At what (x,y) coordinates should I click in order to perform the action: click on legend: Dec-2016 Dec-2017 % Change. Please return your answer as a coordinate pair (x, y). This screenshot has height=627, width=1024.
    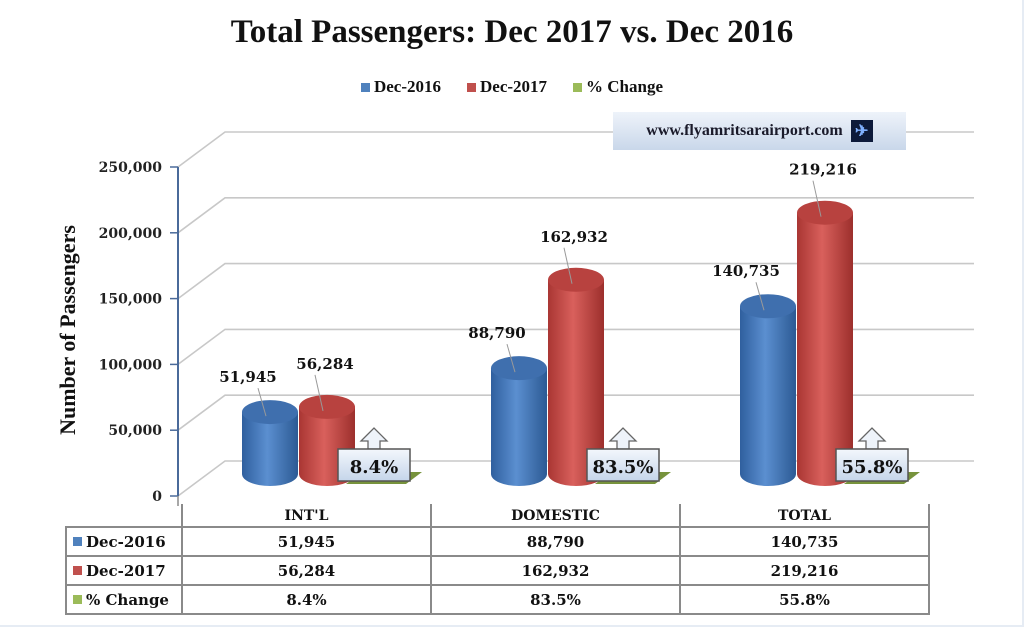
    Looking at the image, I should click on (512, 87).